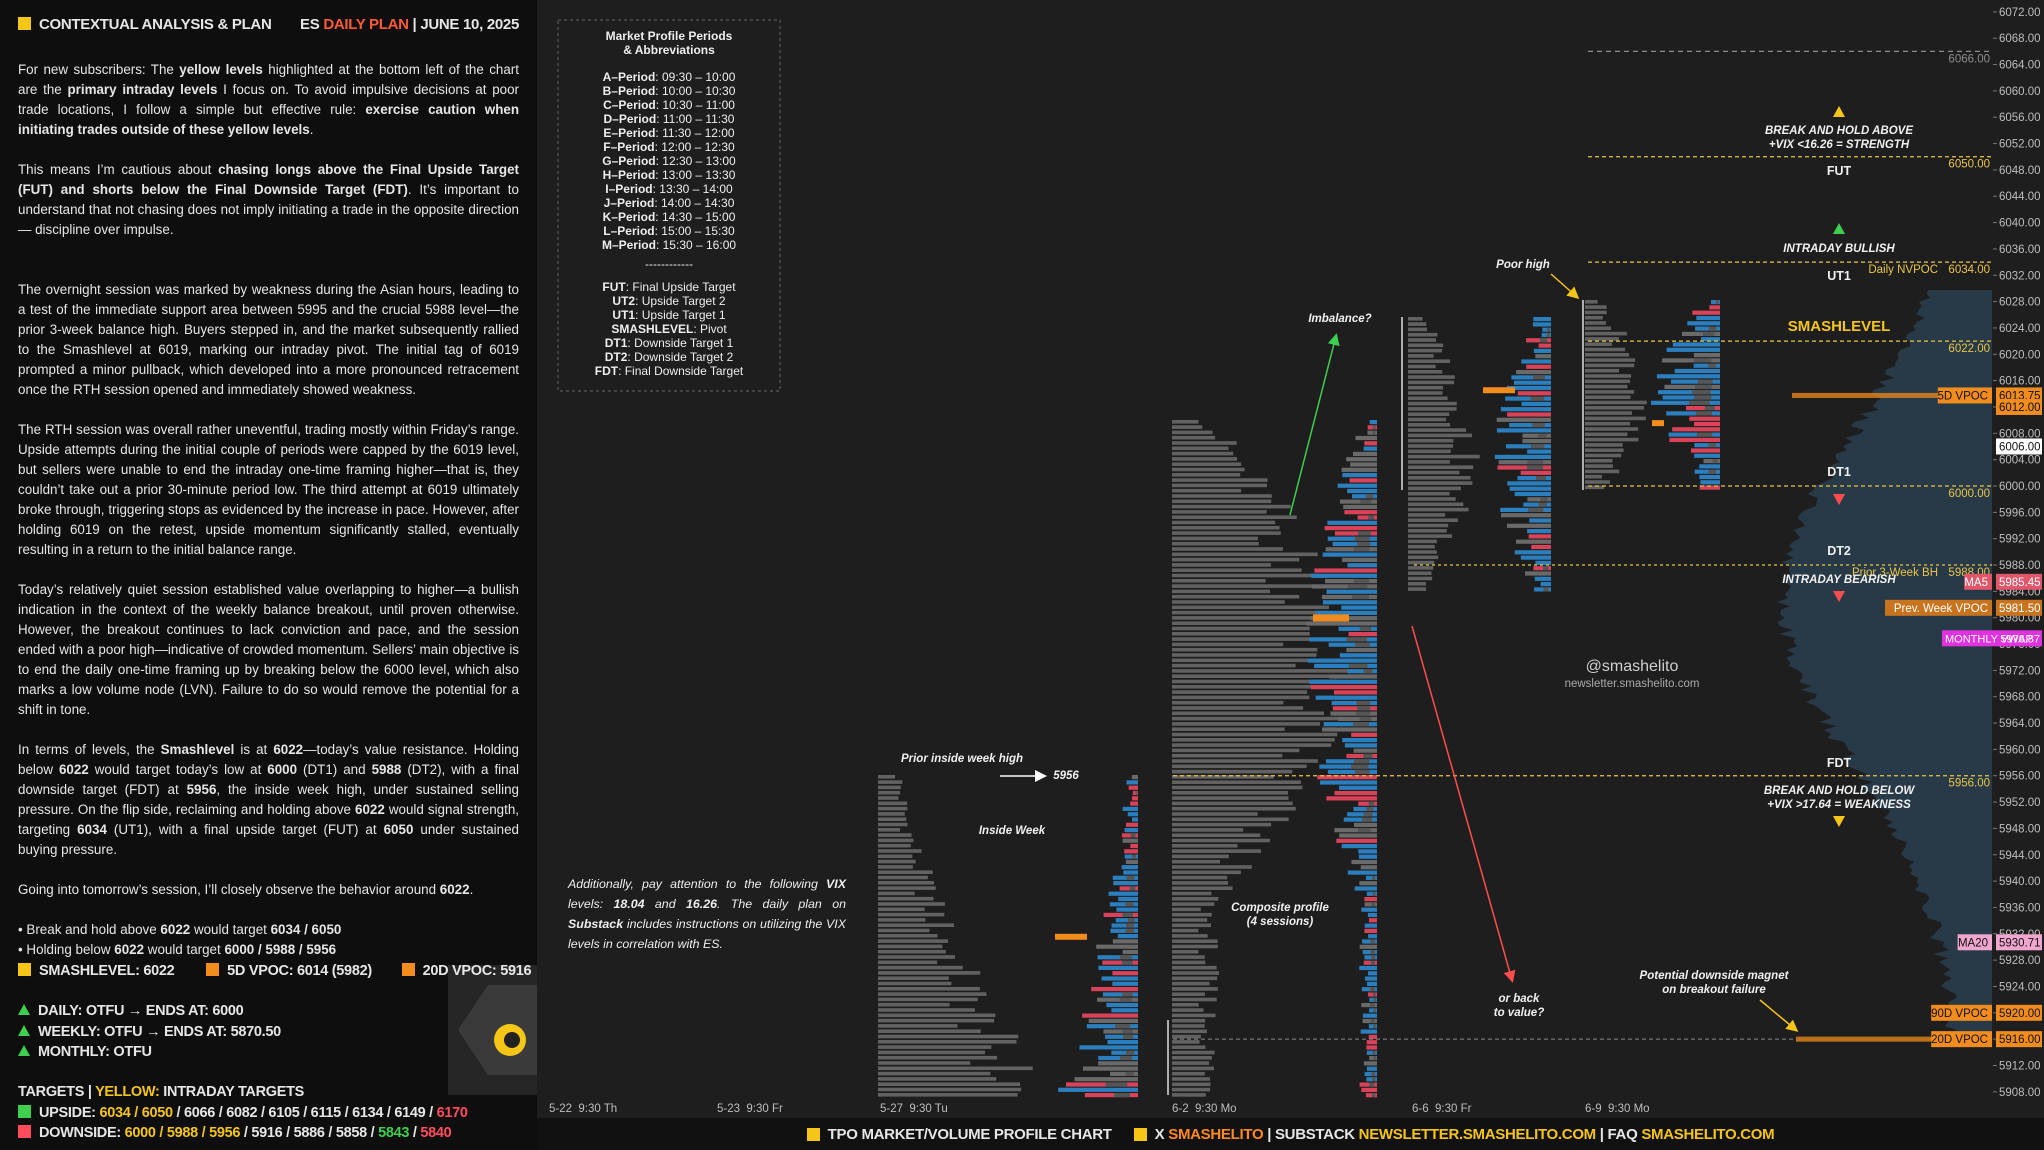 Image resolution: width=2044 pixels, height=1150 pixels. What do you see at coordinates (696, 245) in the screenshot?
I see `legend-text: : 15:30 – 16:00` at bounding box center [696, 245].